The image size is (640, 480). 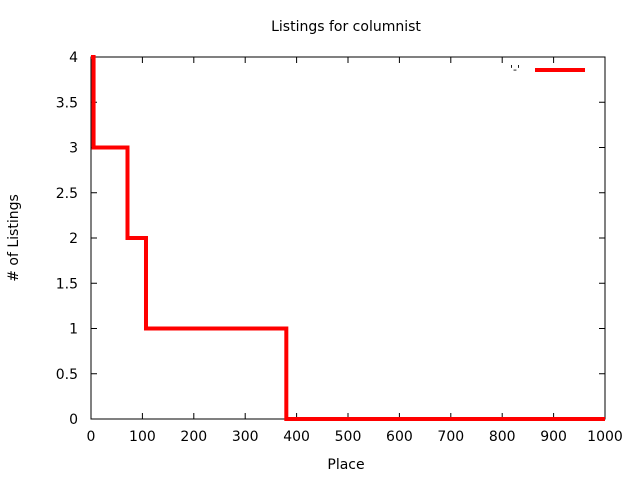 I want to click on y-tick-label: 0, so click(x=73, y=420).